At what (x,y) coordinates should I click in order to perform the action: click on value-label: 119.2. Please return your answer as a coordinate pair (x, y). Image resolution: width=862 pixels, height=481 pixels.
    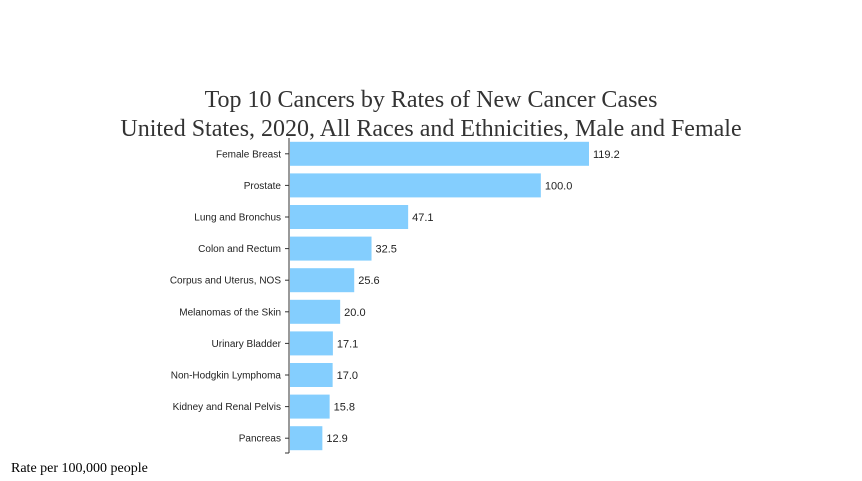
    Looking at the image, I should click on (606, 155).